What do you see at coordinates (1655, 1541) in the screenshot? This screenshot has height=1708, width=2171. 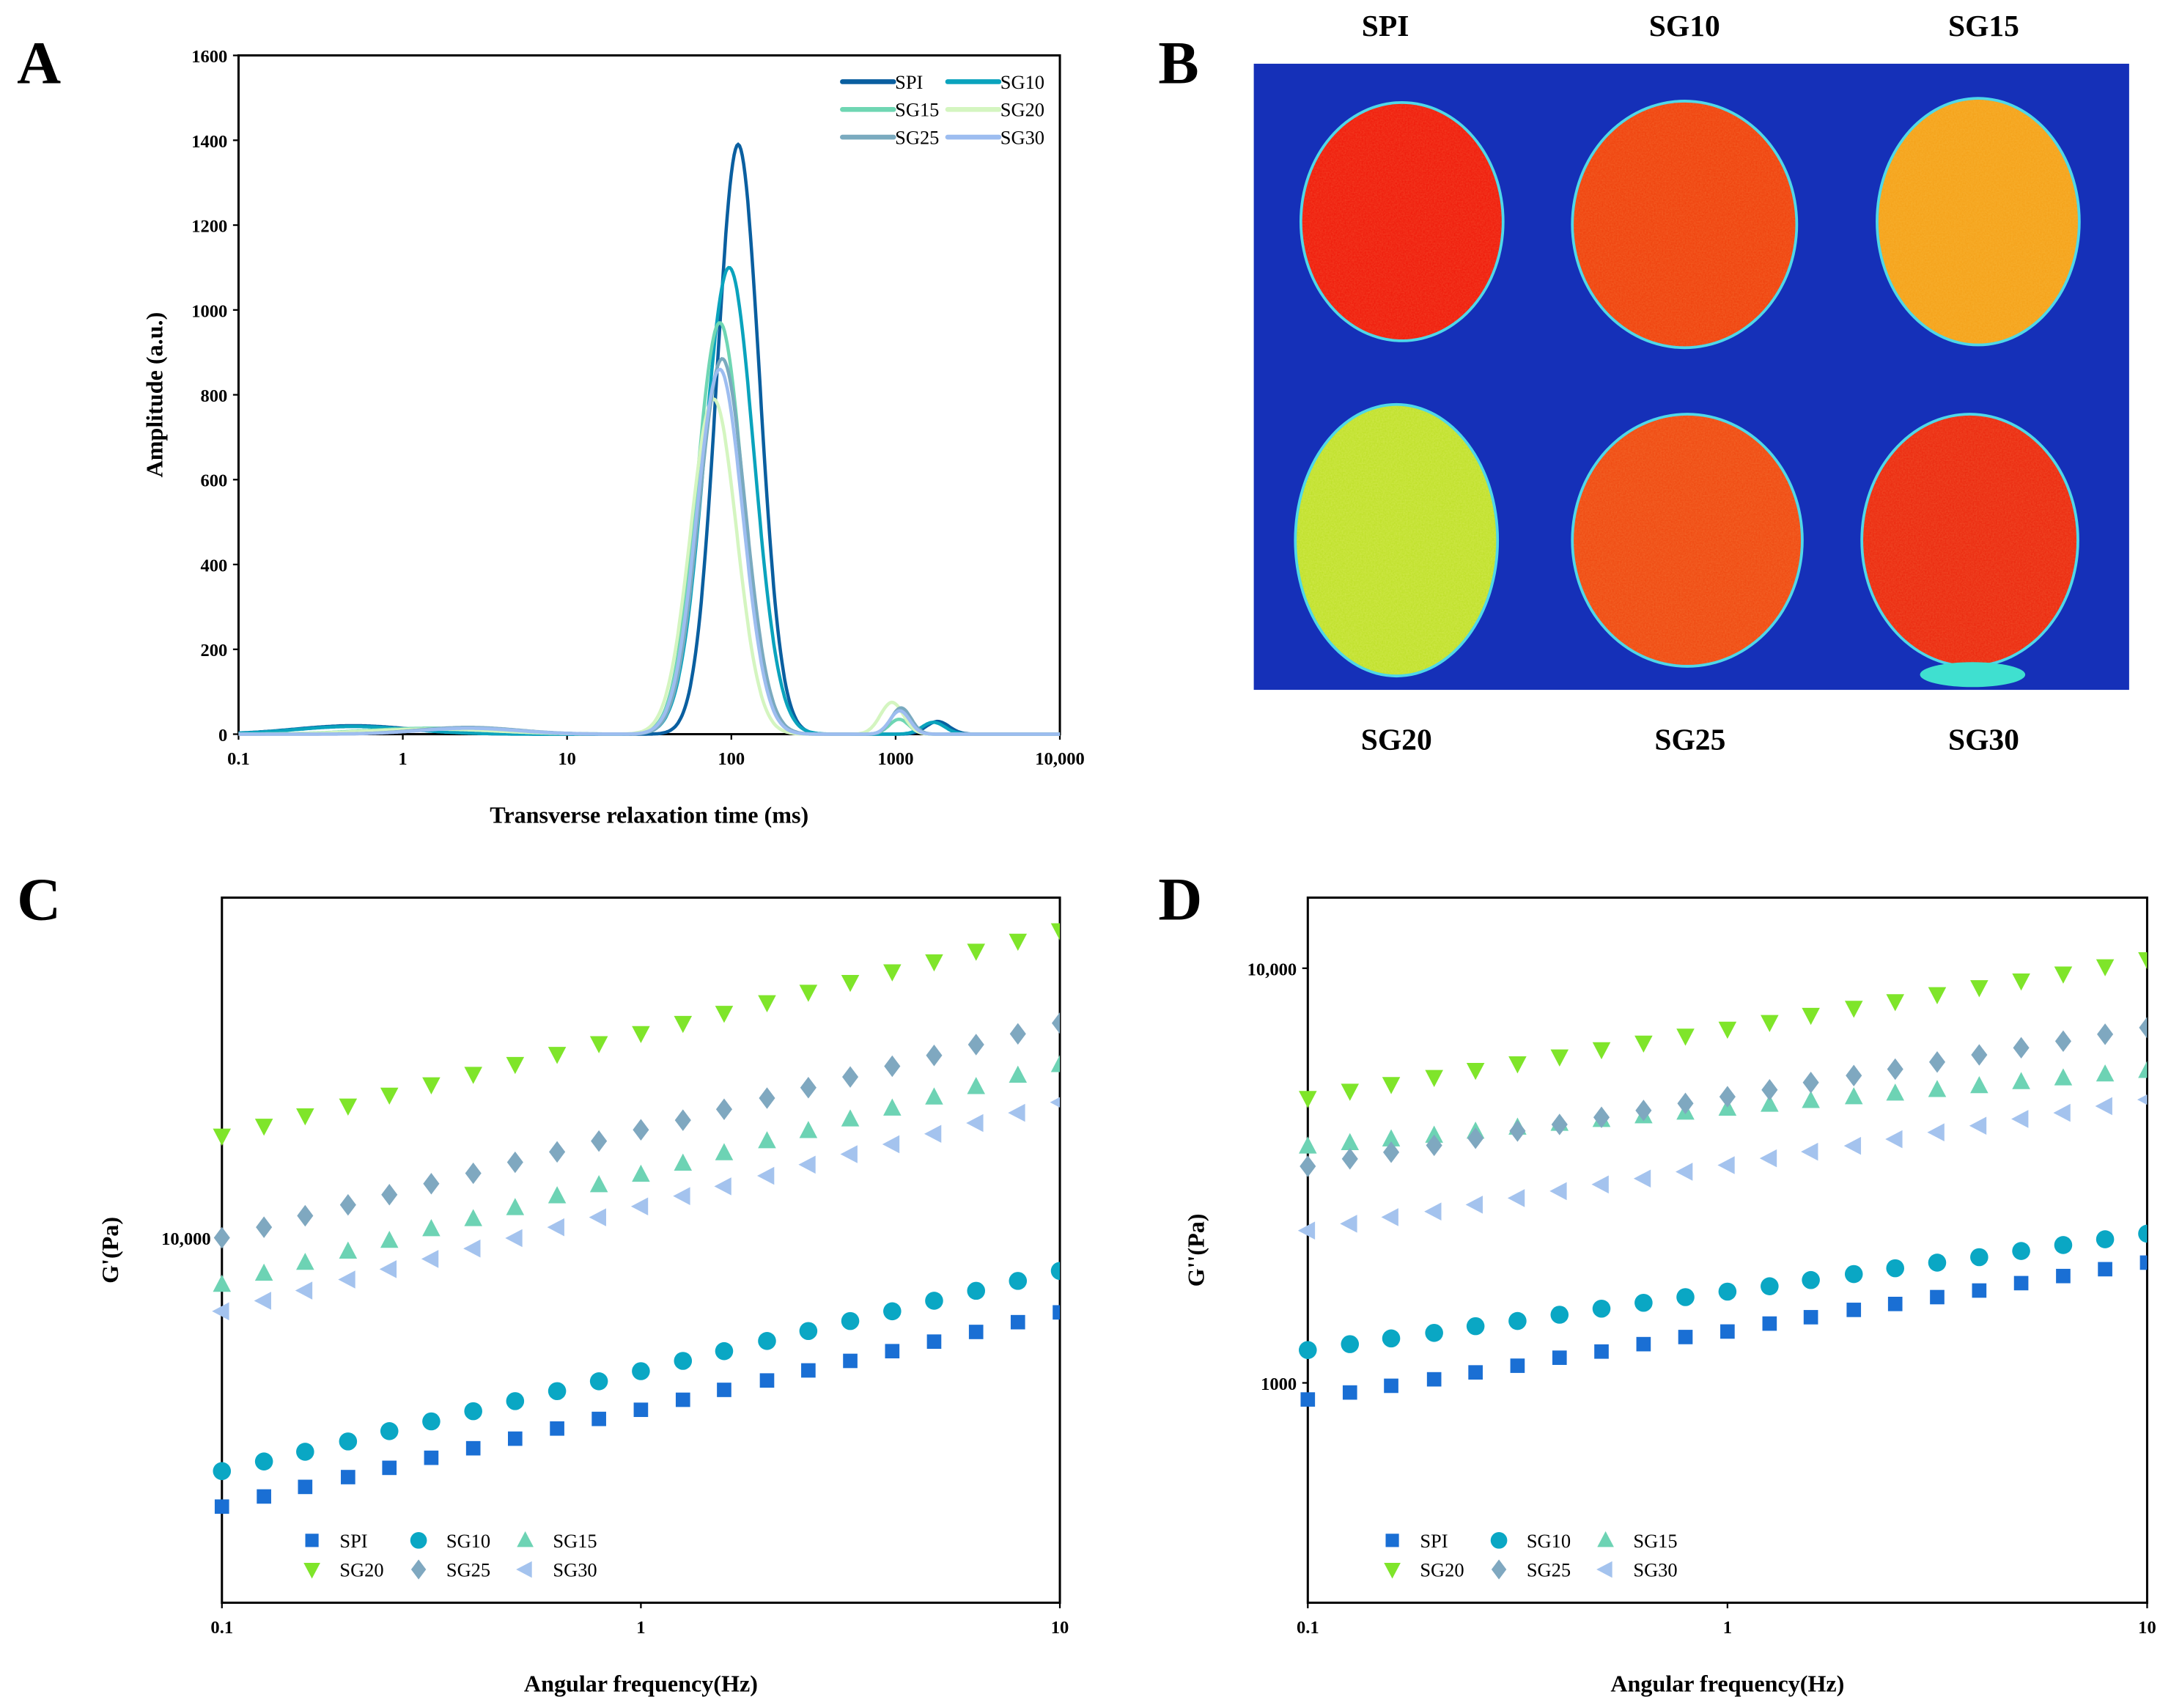 I see `legend-label: SG15` at bounding box center [1655, 1541].